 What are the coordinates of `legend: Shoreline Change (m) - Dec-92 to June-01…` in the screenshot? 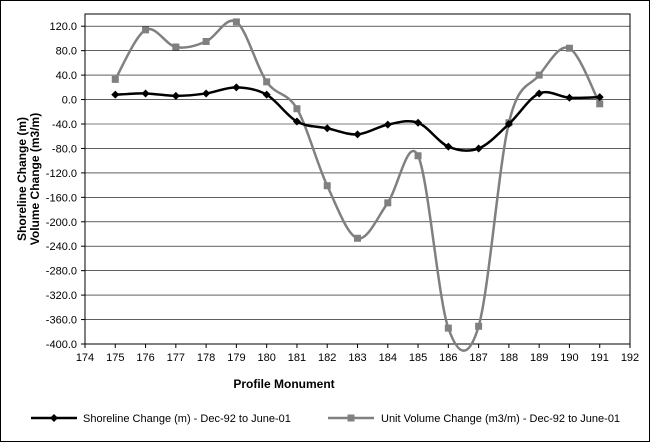 It's located at (325, 419).